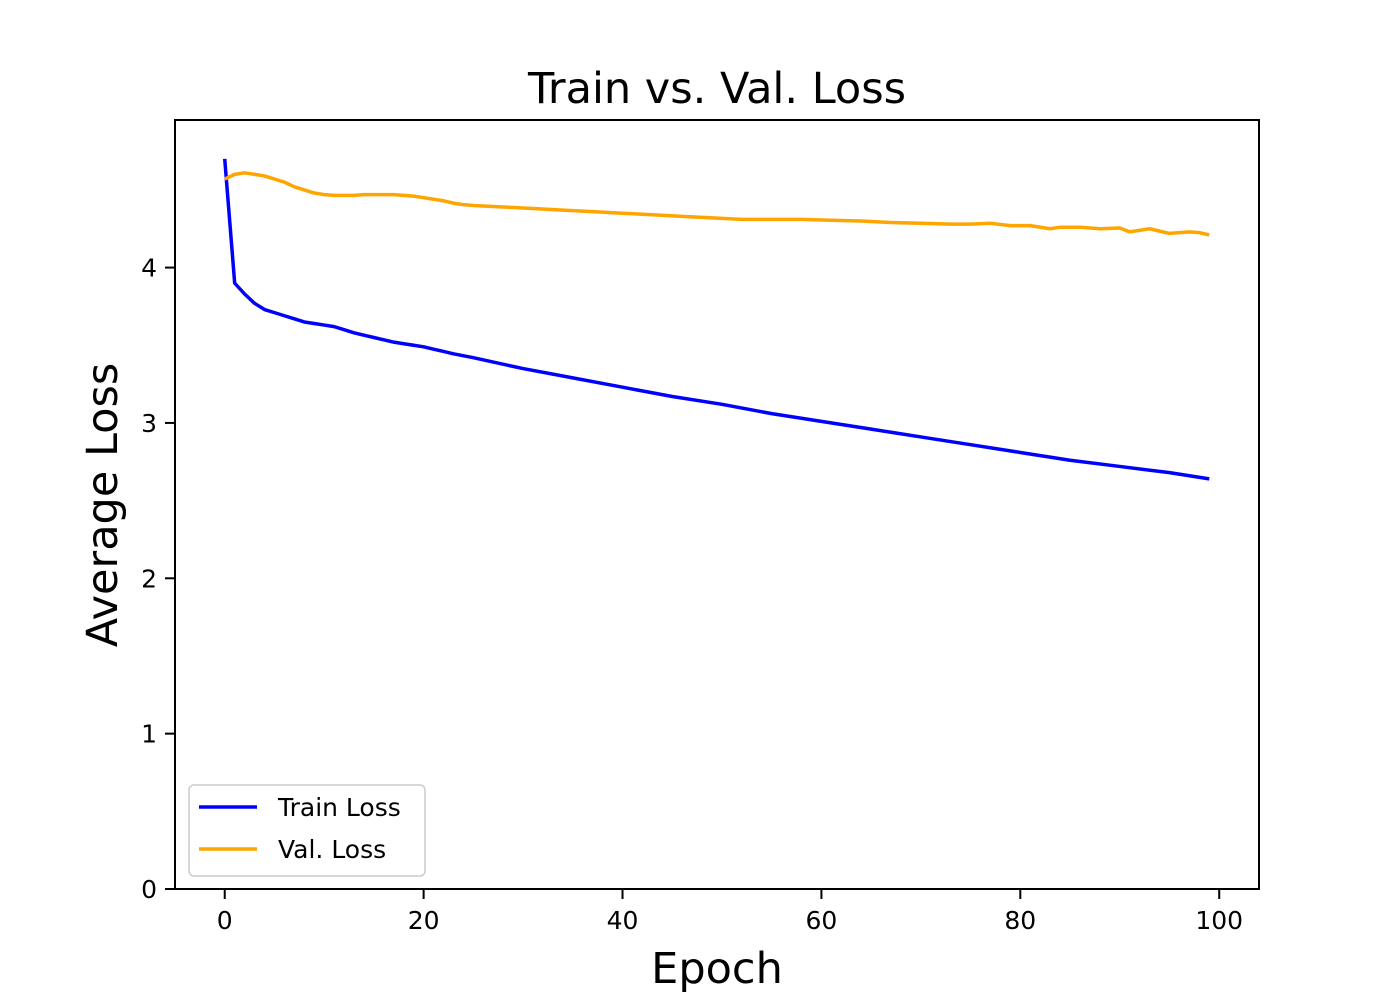 Image resolution: width=1400 pixels, height=1000 pixels. Describe the element at coordinates (1219, 920) in the screenshot. I see `x-tick-label: 100` at that location.